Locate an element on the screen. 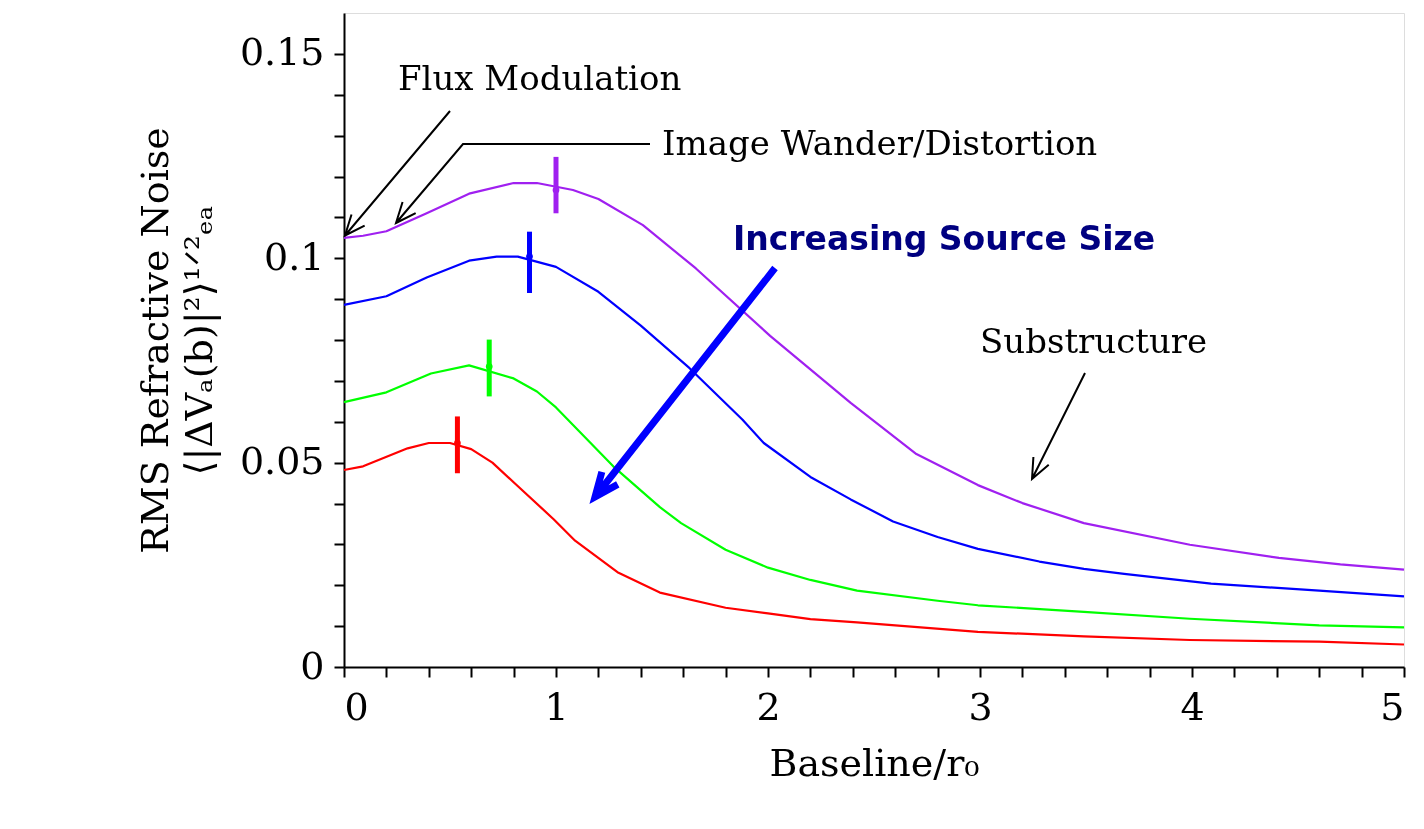  x-tick-label: 1 is located at coordinates (556, 706).